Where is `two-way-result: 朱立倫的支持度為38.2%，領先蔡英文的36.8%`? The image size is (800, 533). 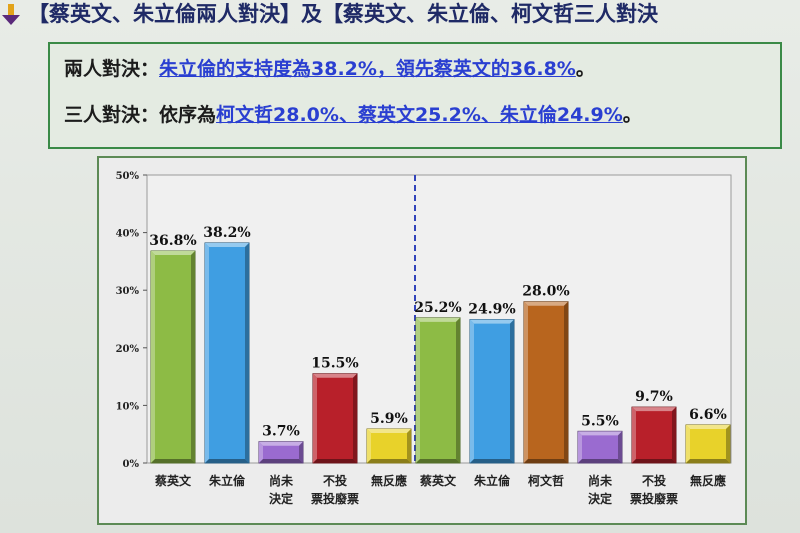 two-way-result: 朱立倫的支持度為38.2%，領先蔡英文的36.8% is located at coordinates (367, 69).